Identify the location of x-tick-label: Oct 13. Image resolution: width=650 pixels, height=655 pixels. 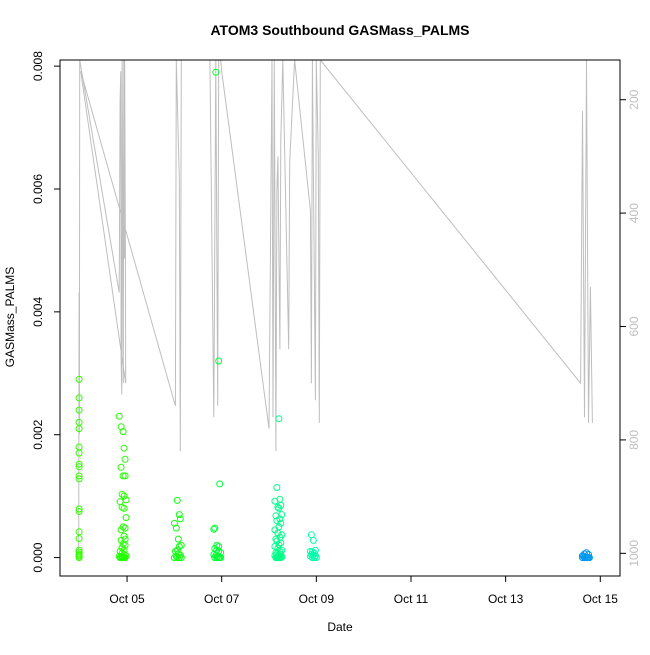
(506, 599).